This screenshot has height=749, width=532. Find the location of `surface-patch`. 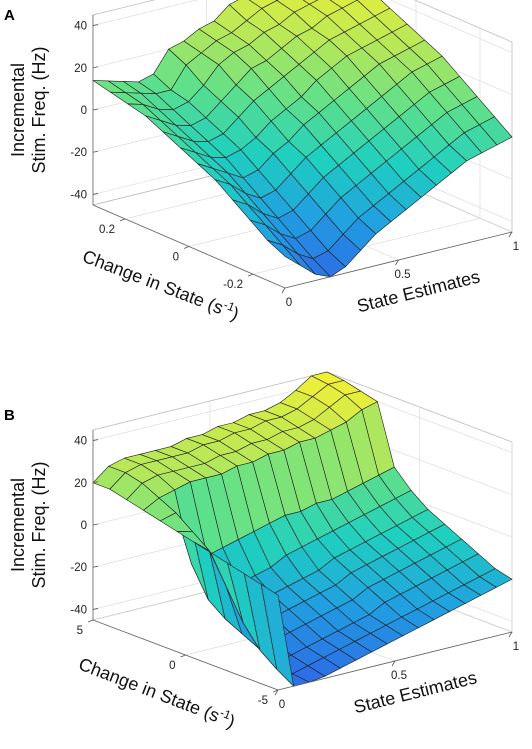

surface-patch is located at coordinates (284, 253).